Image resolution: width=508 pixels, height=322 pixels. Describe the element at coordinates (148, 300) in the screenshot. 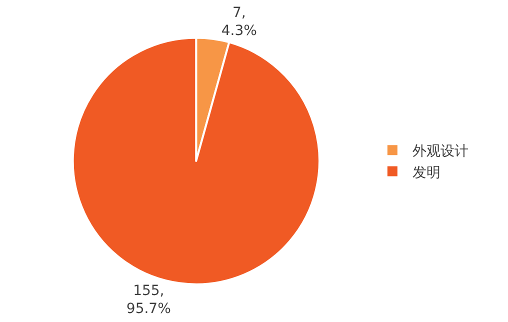

I see `data-label: 155, 95.7%` at that location.